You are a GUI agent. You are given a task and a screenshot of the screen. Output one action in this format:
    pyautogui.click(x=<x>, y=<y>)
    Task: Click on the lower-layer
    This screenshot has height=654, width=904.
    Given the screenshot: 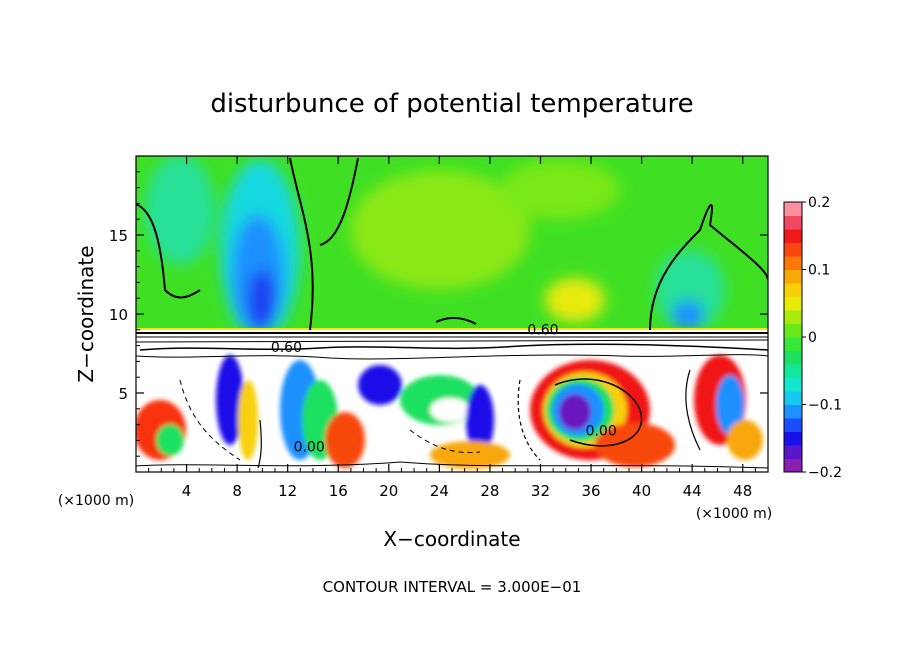 What is the action you would take?
    pyautogui.click(x=452, y=410)
    